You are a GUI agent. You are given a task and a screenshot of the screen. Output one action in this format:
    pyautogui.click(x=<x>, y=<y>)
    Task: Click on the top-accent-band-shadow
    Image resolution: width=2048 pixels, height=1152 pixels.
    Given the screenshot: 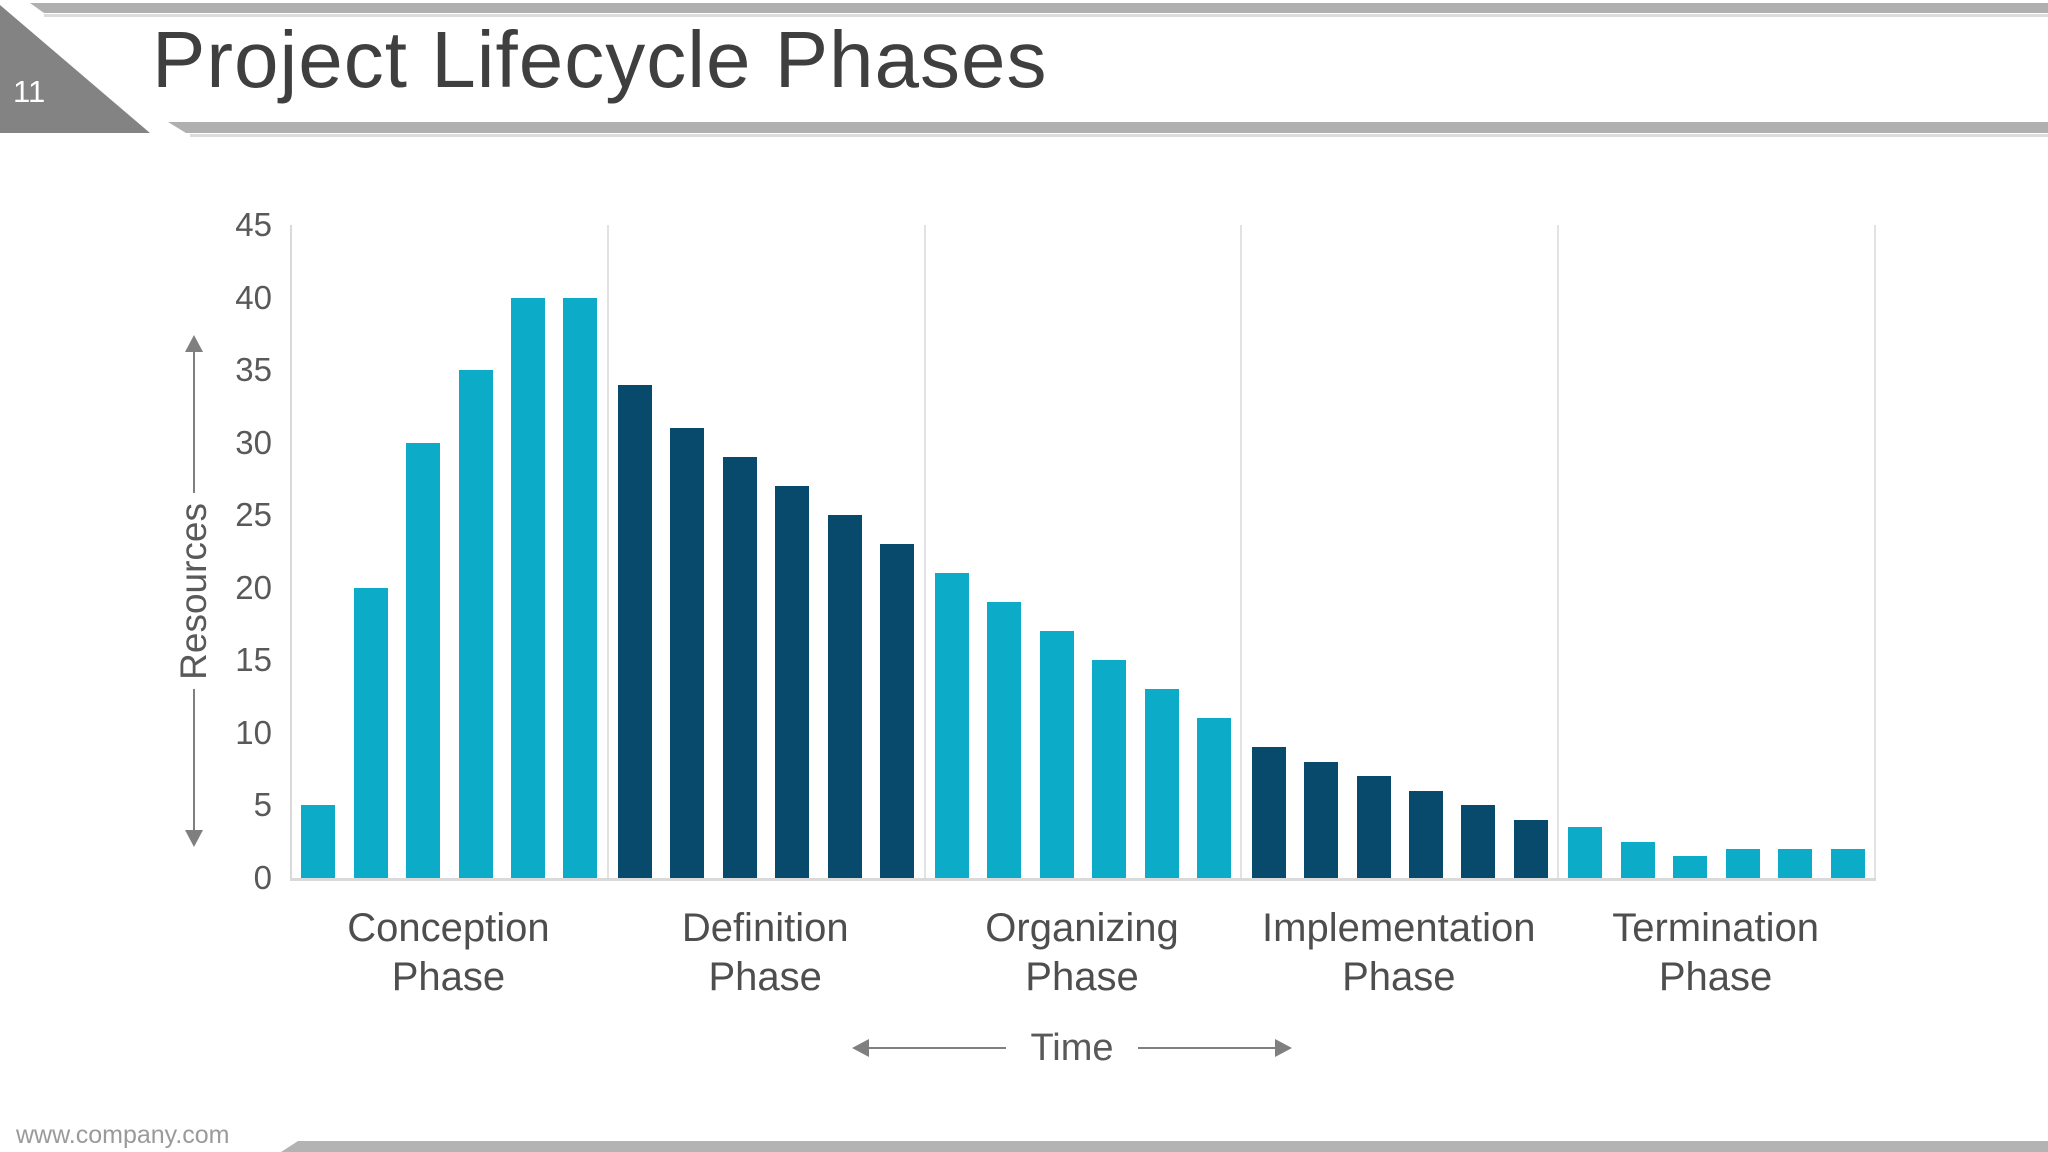 What is the action you would take?
    pyautogui.click(x=1046, y=15)
    